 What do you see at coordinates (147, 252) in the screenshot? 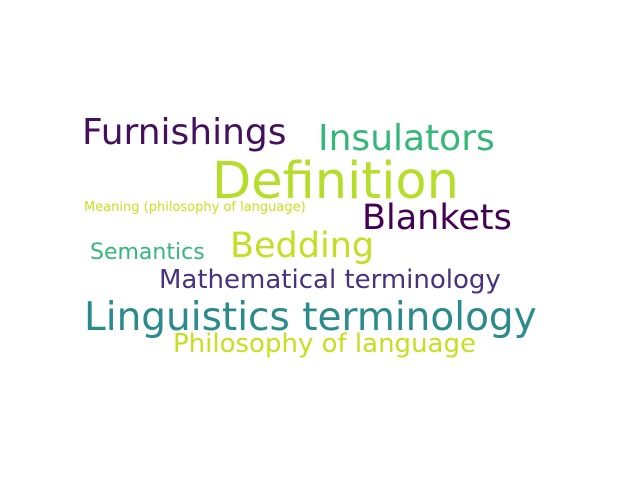
I see `word-semantics: Semantics` at bounding box center [147, 252].